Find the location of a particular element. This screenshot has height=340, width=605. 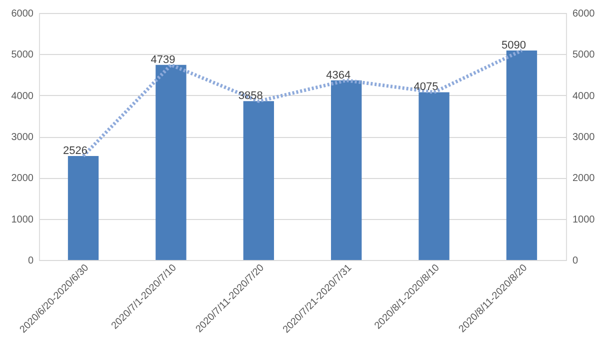

data-label: 4364 is located at coordinates (338, 75).